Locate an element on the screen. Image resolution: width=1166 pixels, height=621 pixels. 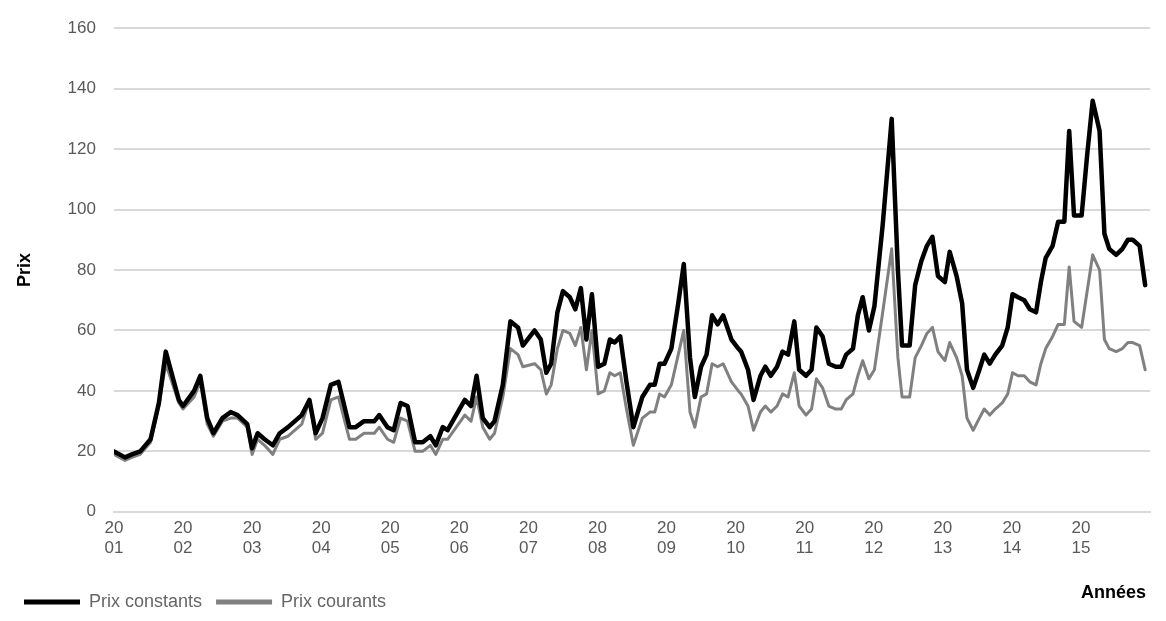
legend-label: Prix constants is located at coordinates (146, 600).